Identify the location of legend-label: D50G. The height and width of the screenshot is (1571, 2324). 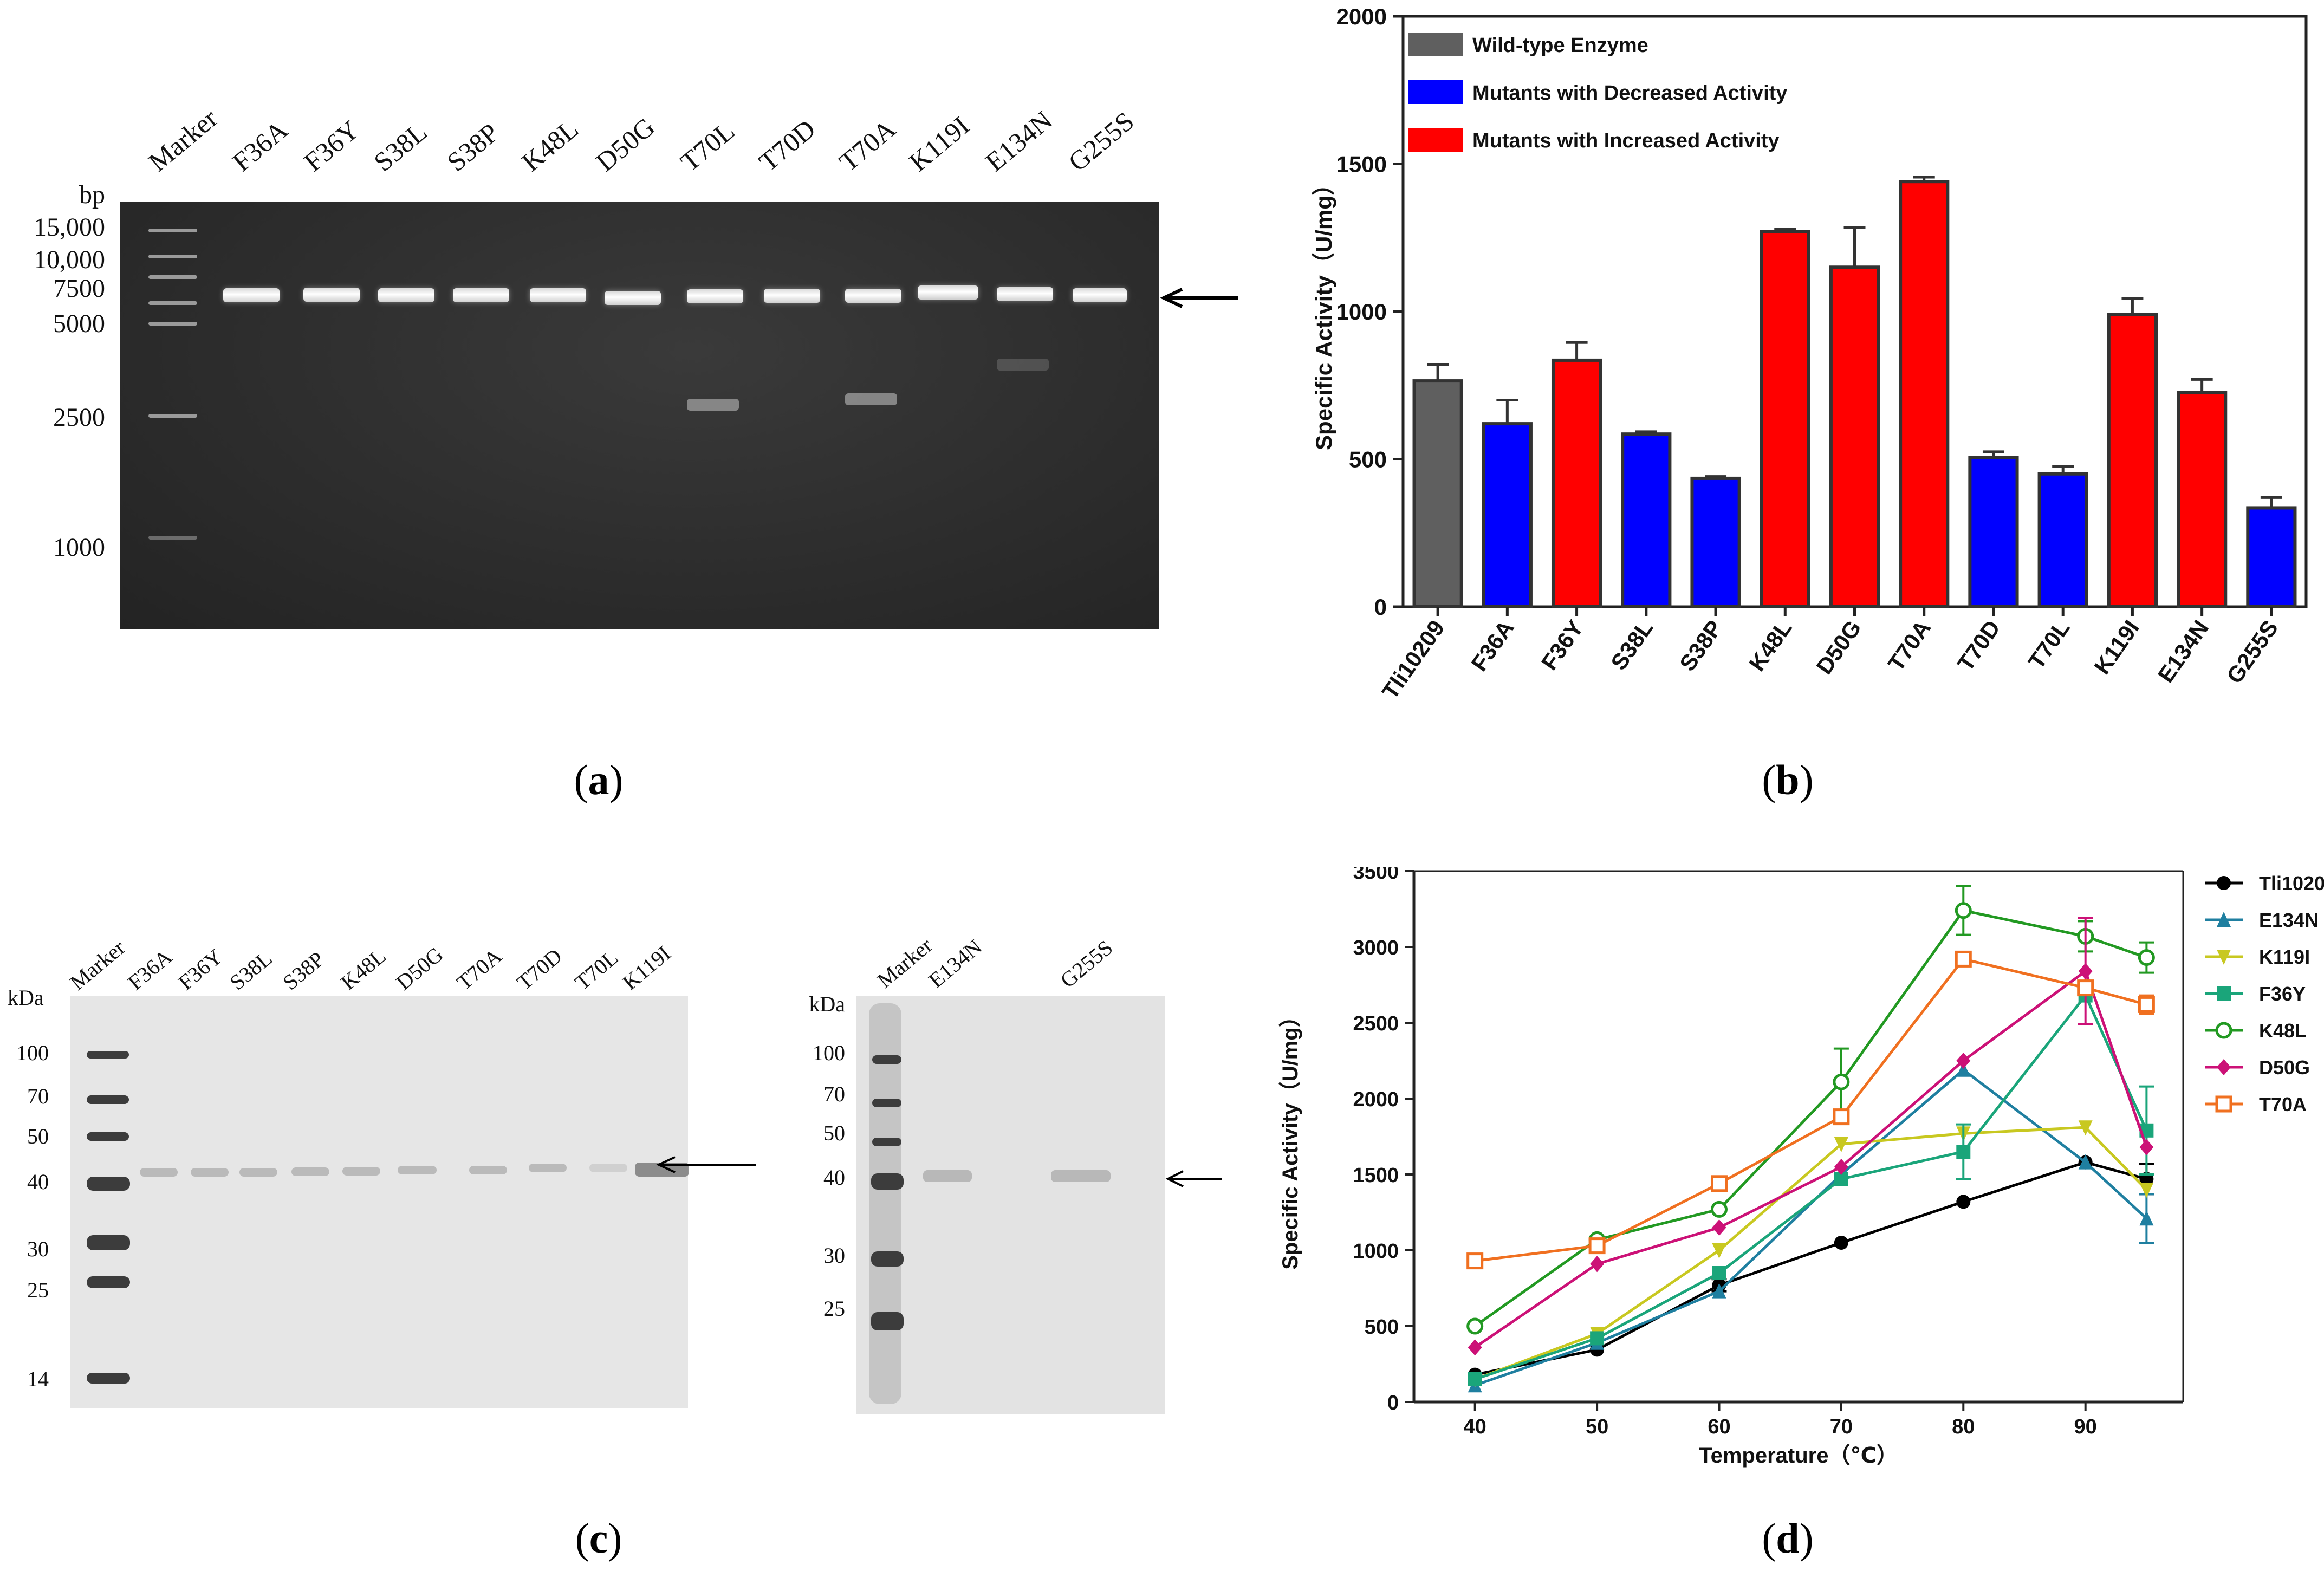
(2284, 1067).